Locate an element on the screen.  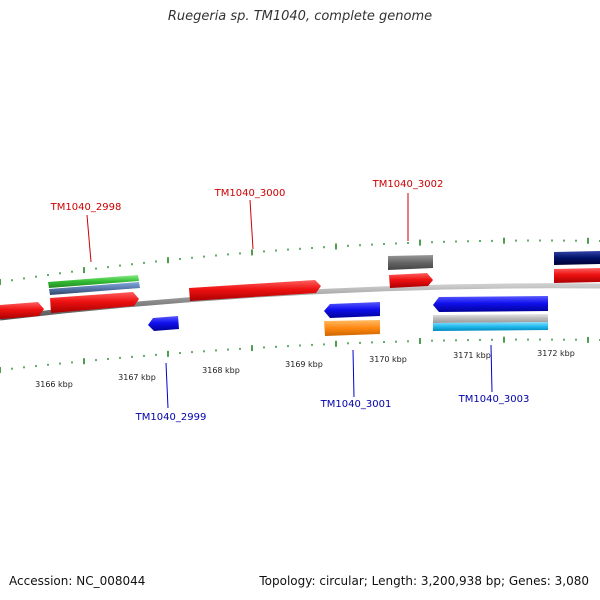
gene-label-3003: TM1040_3003 is located at coordinates (494, 399).